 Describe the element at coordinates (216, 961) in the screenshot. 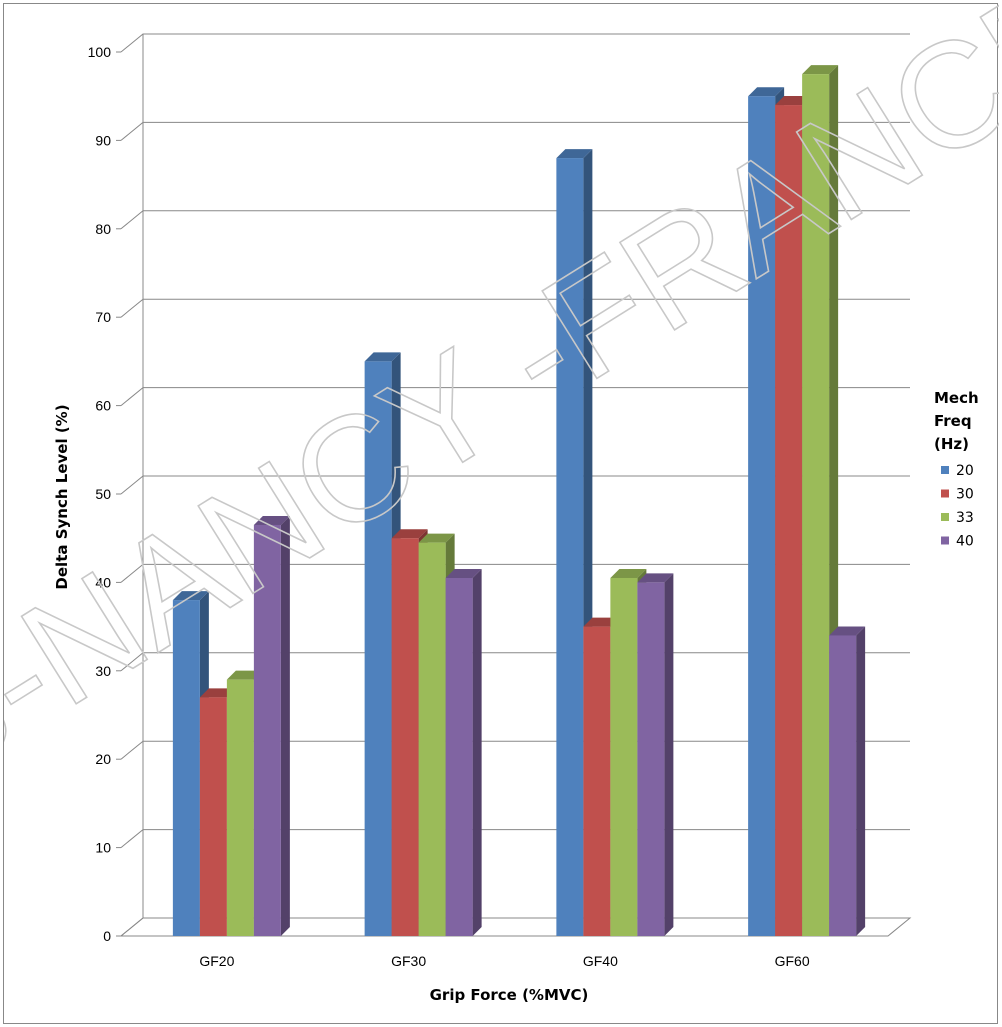

I see `x-tick-label: GF20` at that location.